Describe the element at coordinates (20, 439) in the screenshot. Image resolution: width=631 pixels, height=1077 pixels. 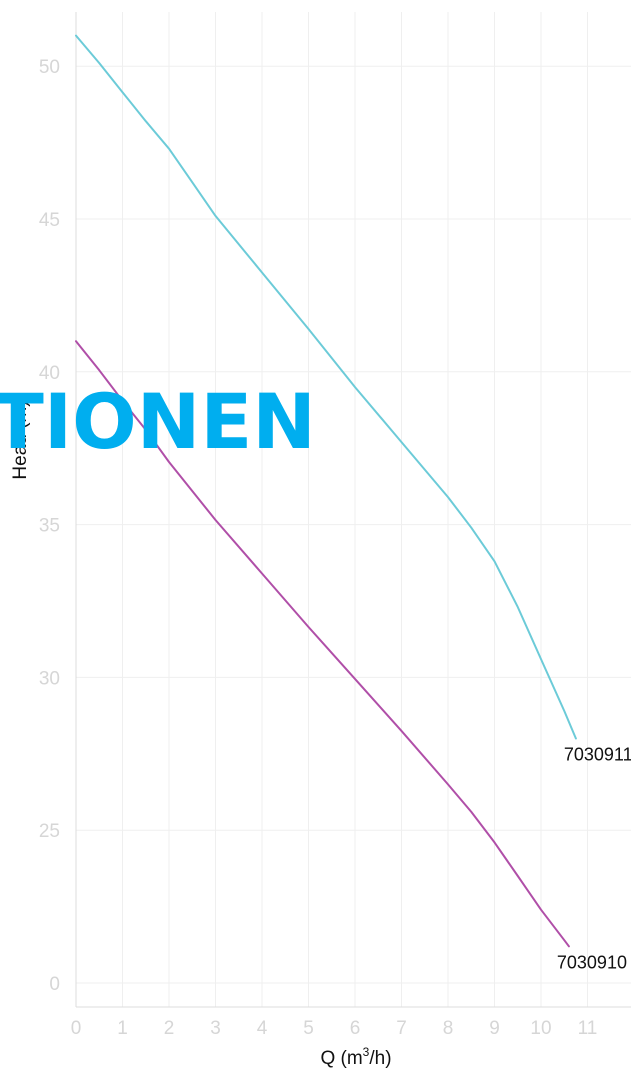
I see `y-axis-title: Head (m)` at that location.